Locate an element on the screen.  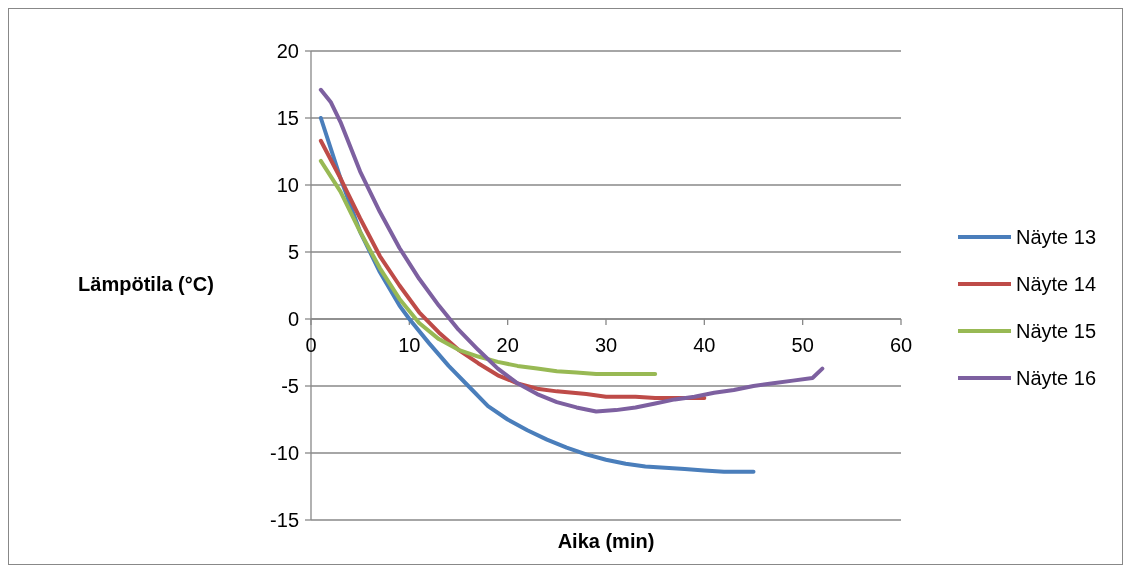
y-tick-label: -15 is located at coordinates (284, 520).